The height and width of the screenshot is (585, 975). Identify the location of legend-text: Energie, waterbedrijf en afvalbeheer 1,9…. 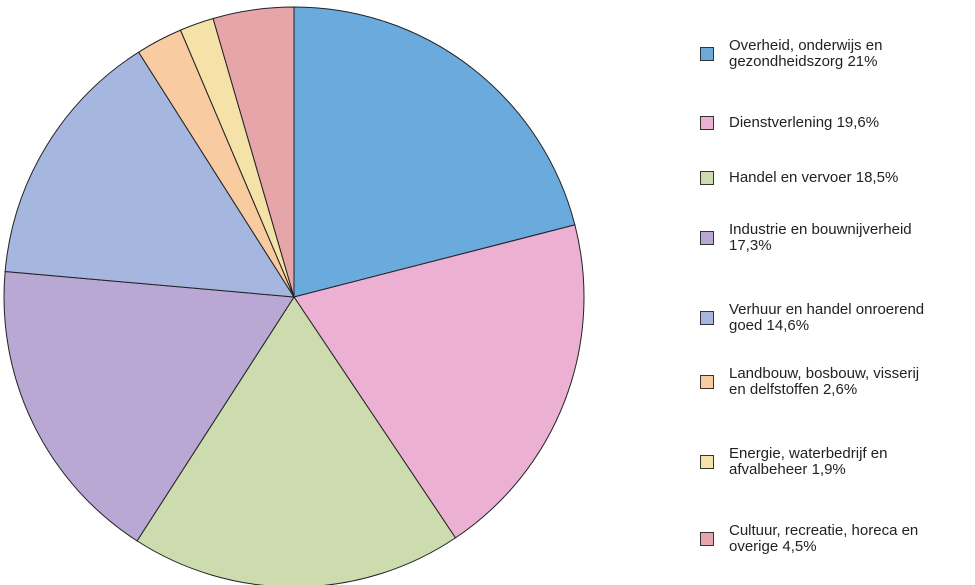
(831, 462).